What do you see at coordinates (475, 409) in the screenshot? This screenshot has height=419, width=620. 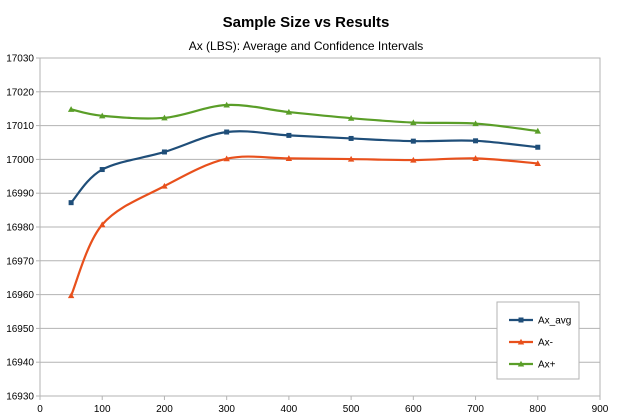 I see `x-tick-label: 700` at bounding box center [475, 409].